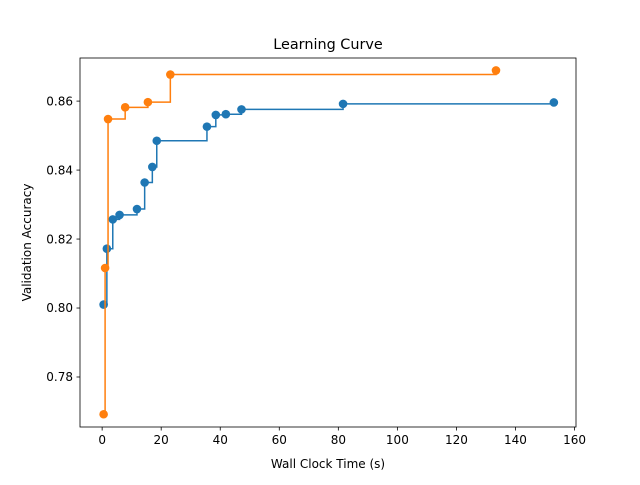 The height and width of the screenshot is (485, 640). What do you see at coordinates (59, 377) in the screenshot?
I see `y-tick-label: 0.78` at bounding box center [59, 377].